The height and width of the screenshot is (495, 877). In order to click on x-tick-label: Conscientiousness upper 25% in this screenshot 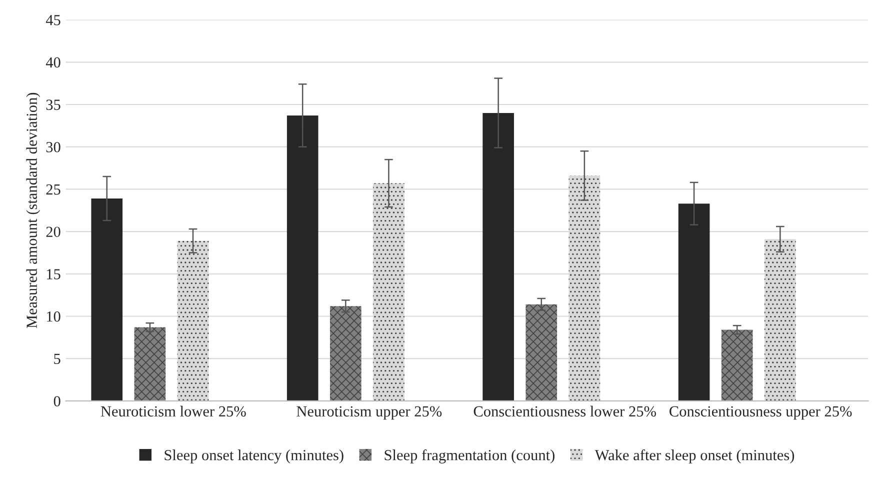, I will do `click(761, 413)`.